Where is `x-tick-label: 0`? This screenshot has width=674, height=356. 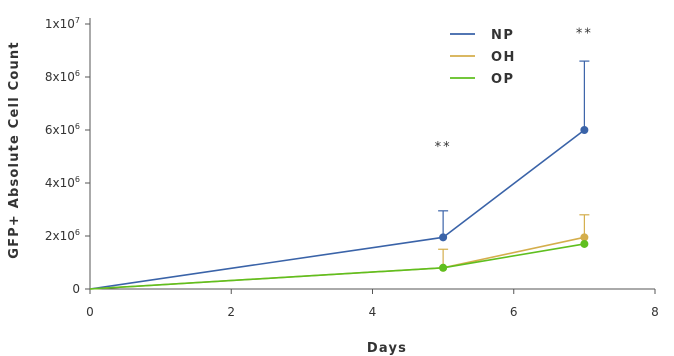
x-tick-label: 0 is located at coordinates (90, 312).